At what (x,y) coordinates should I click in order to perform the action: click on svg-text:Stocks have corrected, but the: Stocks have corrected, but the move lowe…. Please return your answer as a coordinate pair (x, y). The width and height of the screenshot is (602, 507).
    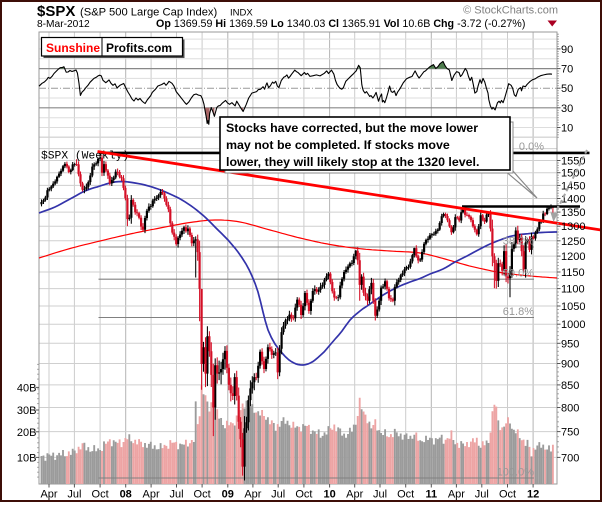
    Looking at the image, I should click on (352, 128).